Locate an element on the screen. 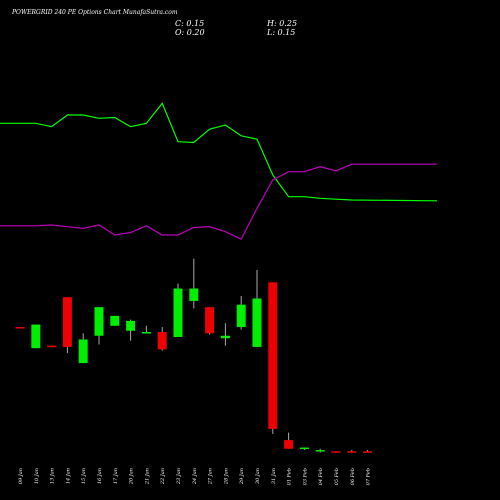 The height and width of the screenshot is (500, 500). low-value: L: 0.15 is located at coordinates (281, 32).